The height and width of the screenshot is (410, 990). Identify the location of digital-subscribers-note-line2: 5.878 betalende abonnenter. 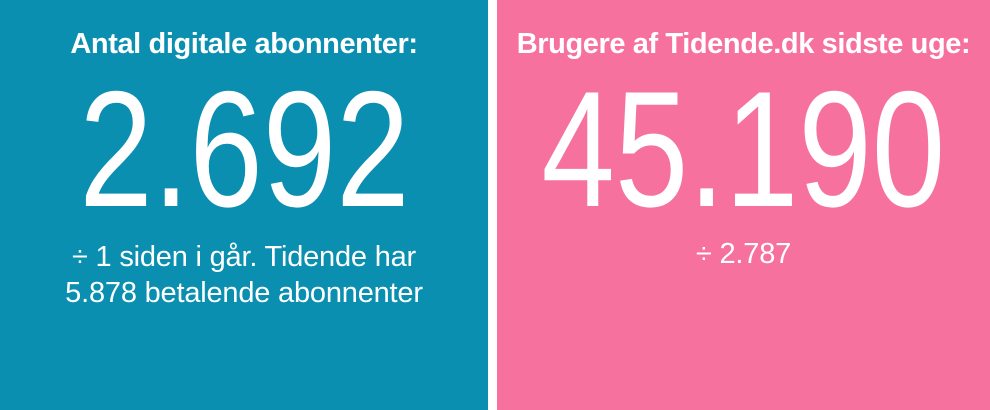
(244, 292).